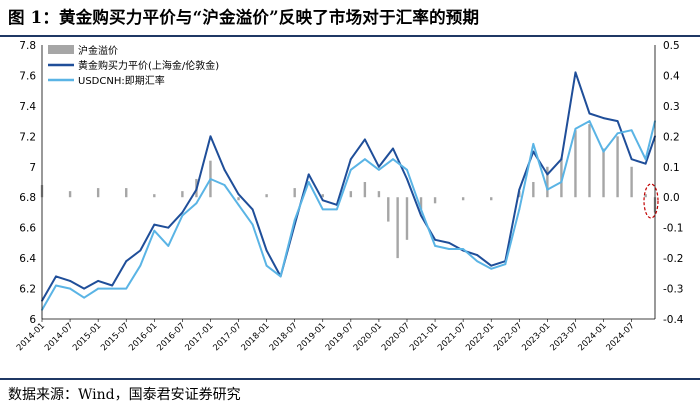  What do you see at coordinates (27, 229) in the screenshot?
I see `y-left-tick-label: 6.6` at bounding box center [27, 229].